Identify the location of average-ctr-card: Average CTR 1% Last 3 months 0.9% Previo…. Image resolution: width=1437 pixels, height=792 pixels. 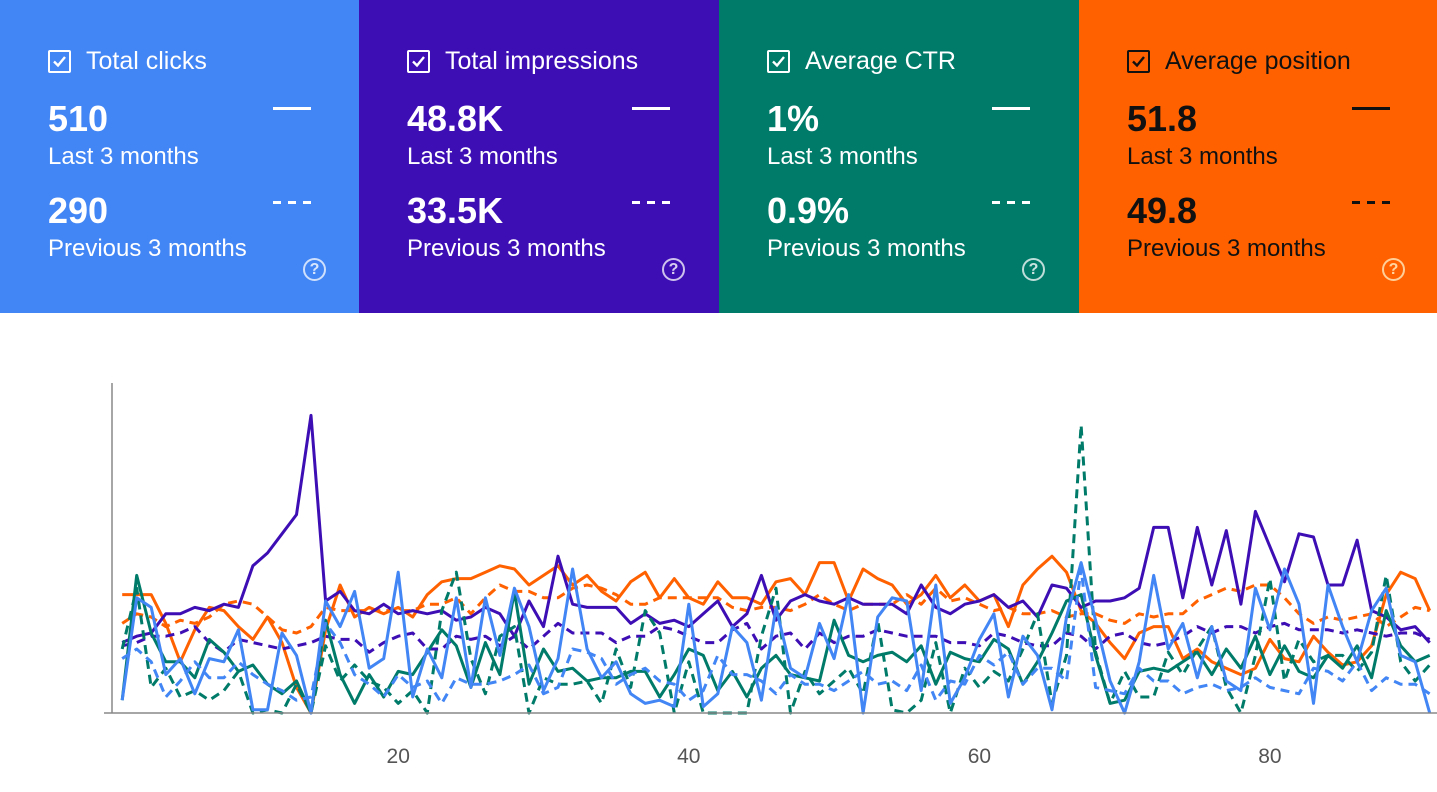
(899, 156).